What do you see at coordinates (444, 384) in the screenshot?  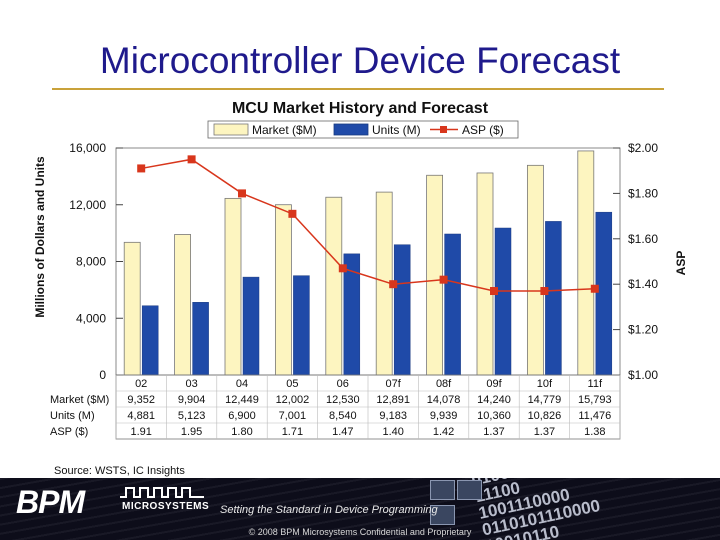 I see `x-tick-label: 08f` at bounding box center [444, 384].